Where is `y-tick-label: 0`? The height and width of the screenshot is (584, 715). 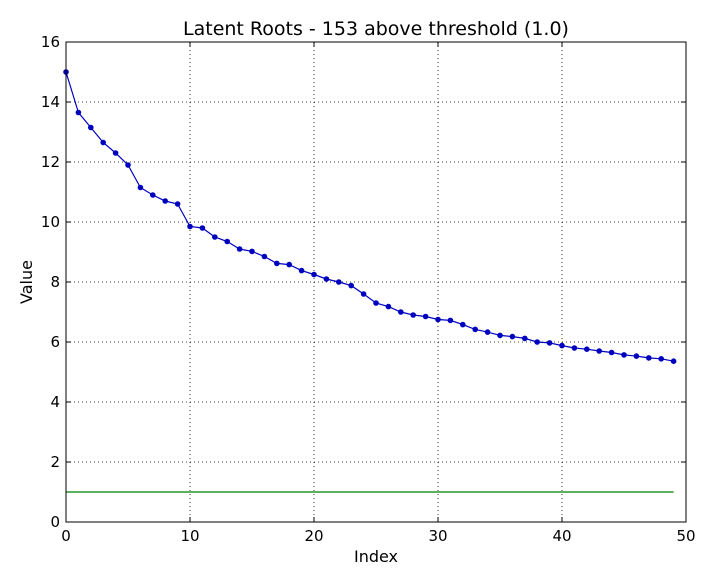 y-tick-label: 0 is located at coordinates (55, 522).